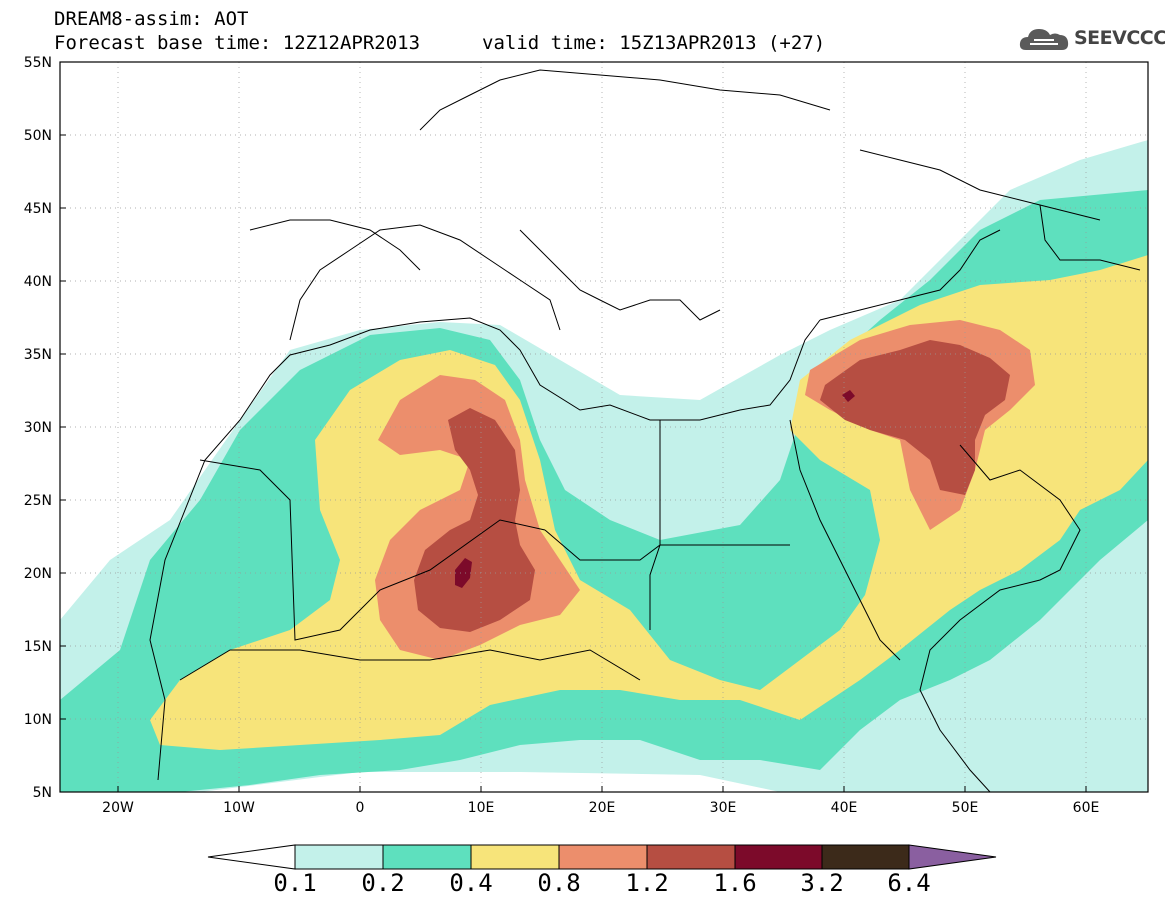 This screenshot has width=1165, height=905. I want to click on lon-label: 30E, so click(723, 808).